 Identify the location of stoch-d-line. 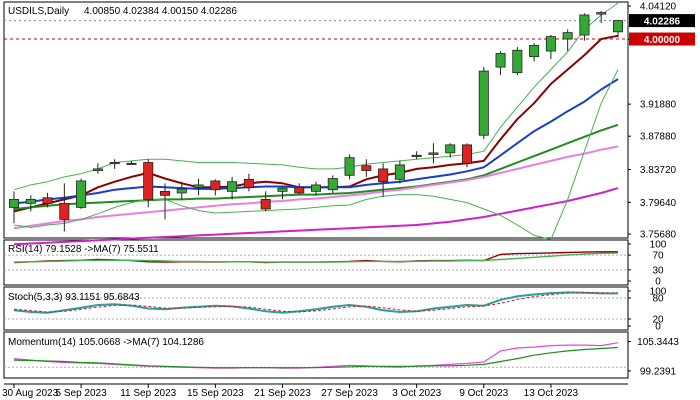
(316, 302).